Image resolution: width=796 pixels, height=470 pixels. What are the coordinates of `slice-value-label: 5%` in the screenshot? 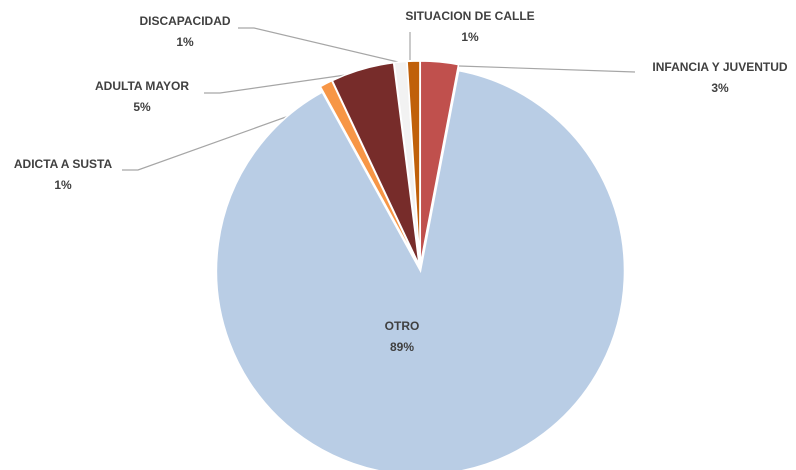 It's located at (142, 107).